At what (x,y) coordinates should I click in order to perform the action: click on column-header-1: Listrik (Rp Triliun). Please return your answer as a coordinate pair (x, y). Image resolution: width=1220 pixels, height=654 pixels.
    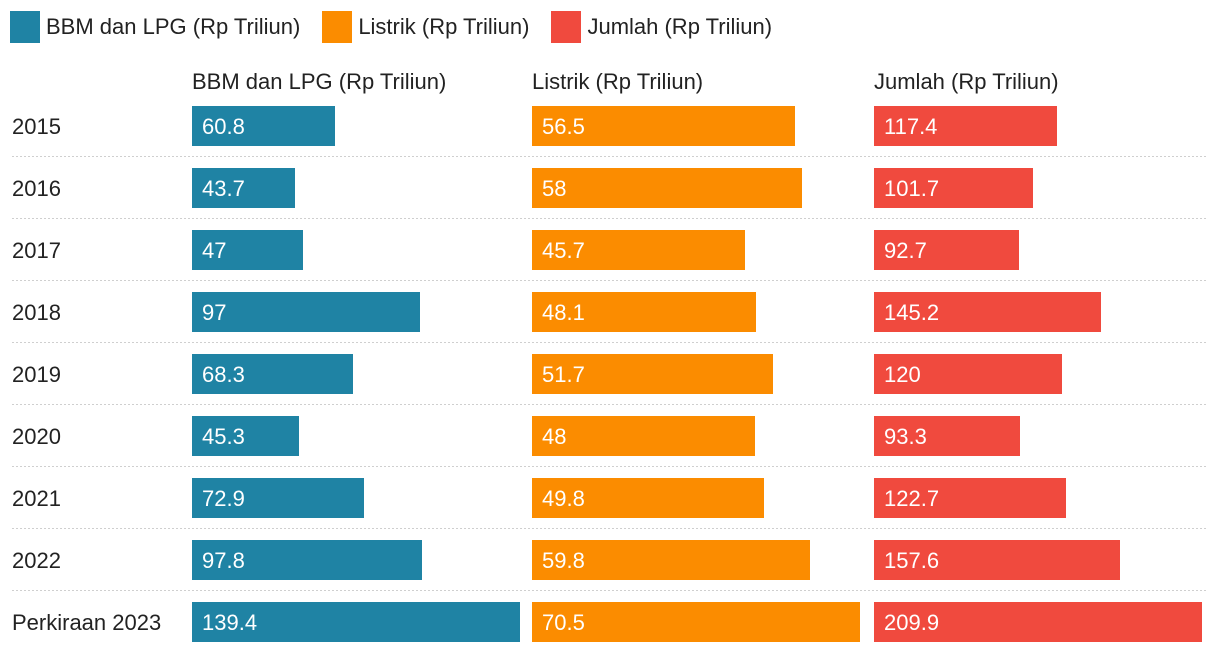
    Looking at the image, I should click on (617, 81).